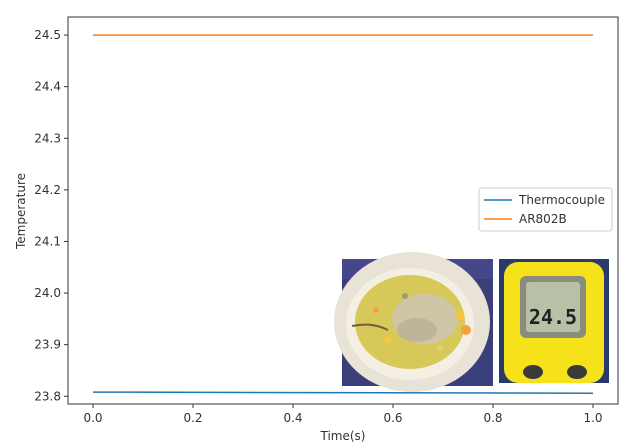  I want to click on y-tick-label: 24.5, so click(47, 35).